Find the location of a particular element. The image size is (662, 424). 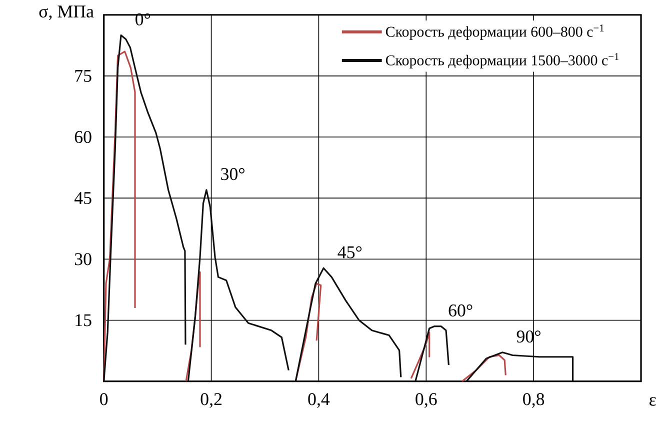

y-tick-label: 45 is located at coordinates (83, 198).